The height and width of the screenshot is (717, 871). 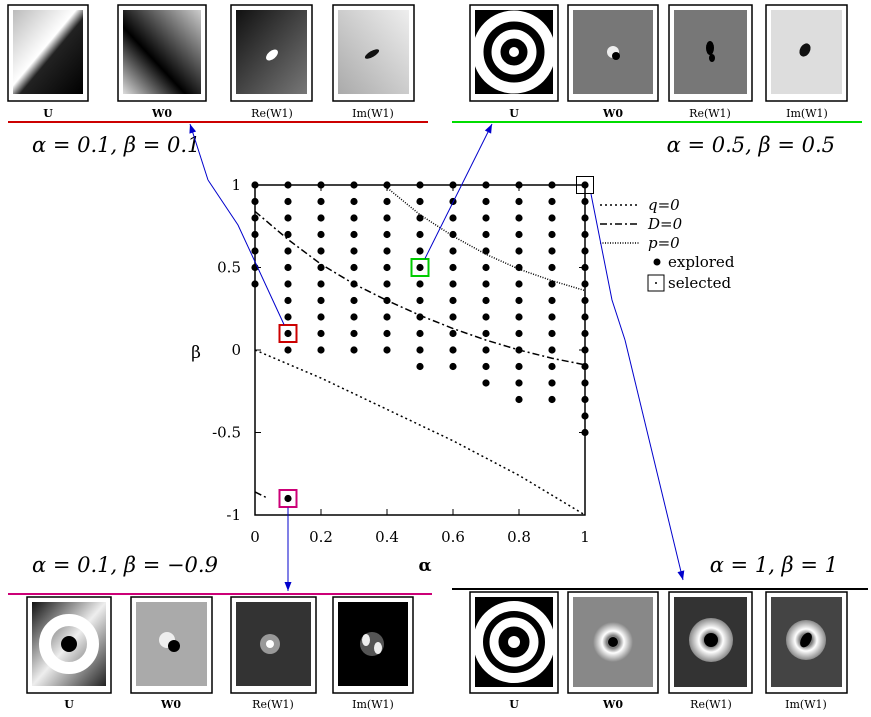 What do you see at coordinates (664, 243) in the screenshot?
I see `legend-p-label: p=0` at bounding box center [664, 243].